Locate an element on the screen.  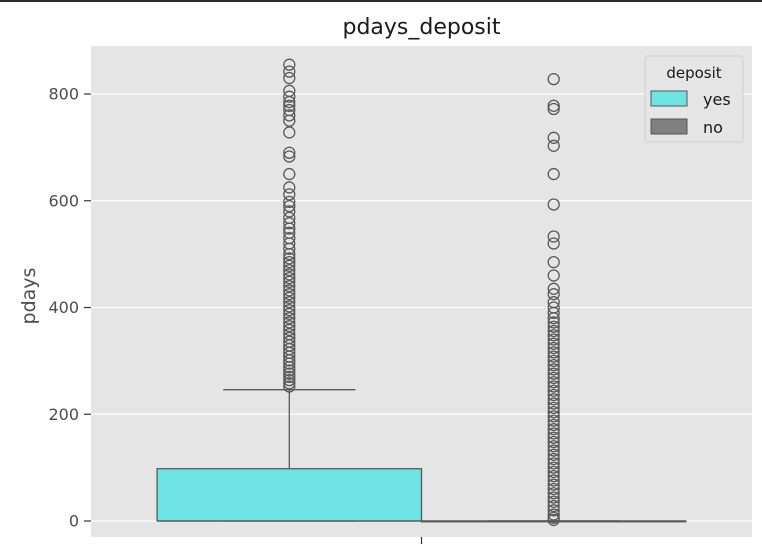
legend-label-no: no is located at coordinates (713, 127).